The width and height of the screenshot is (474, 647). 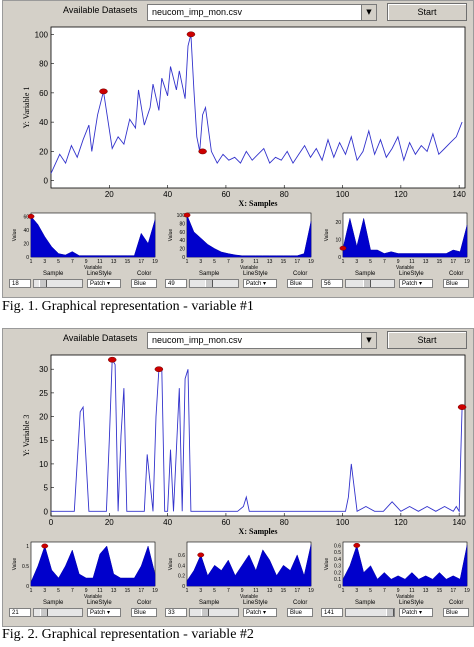 I want to click on sub-marker-point, so click(x=187, y=215).